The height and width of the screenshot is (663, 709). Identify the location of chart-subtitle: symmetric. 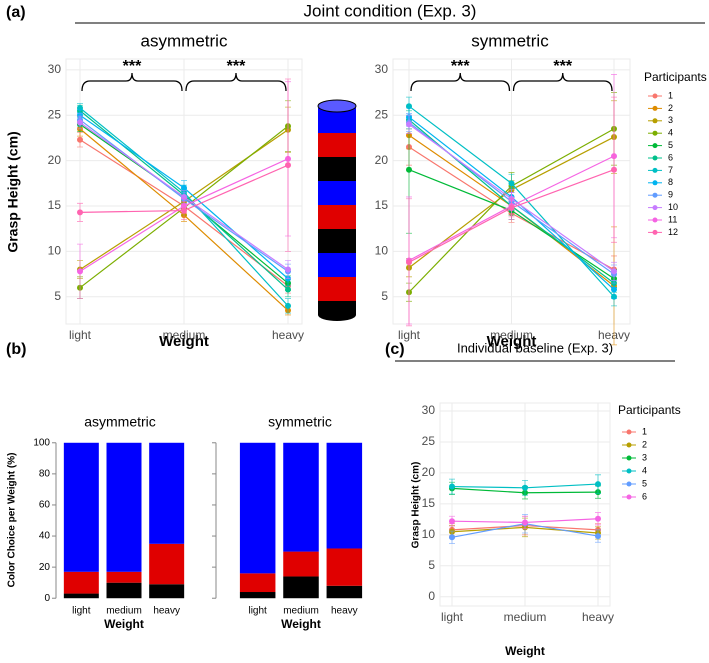
(510, 40).